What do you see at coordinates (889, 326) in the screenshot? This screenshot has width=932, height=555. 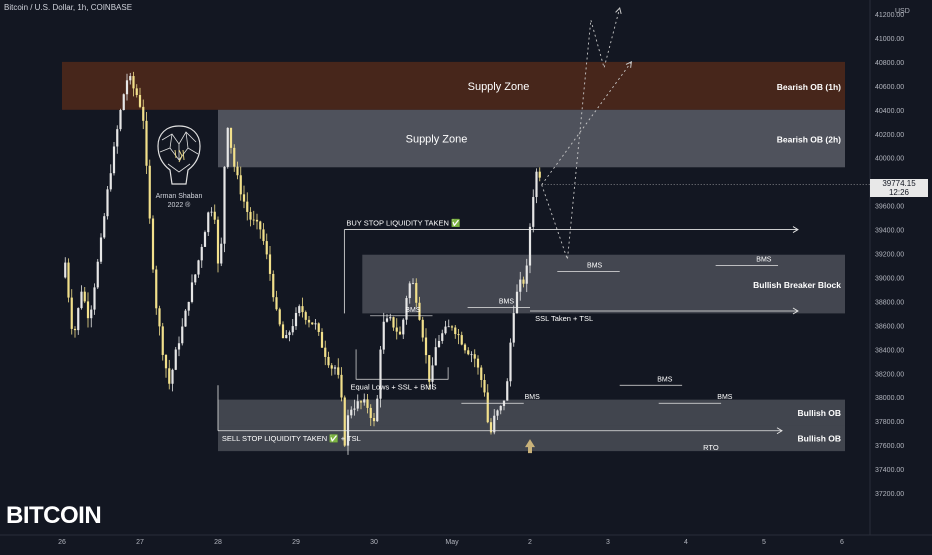 I see `y-tick-label: 38600.00` at bounding box center [889, 326].